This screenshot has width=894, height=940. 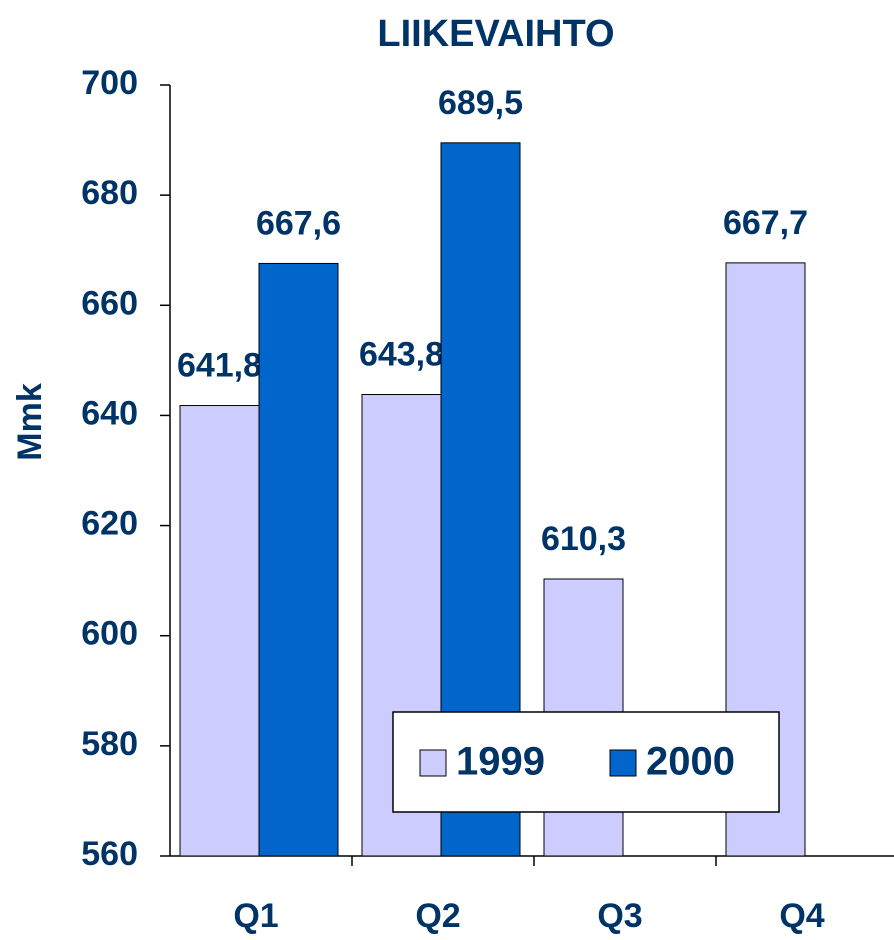 What do you see at coordinates (480, 103) in the screenshot?
I see `data-label: 689,5` at bounding box center [480, 103].